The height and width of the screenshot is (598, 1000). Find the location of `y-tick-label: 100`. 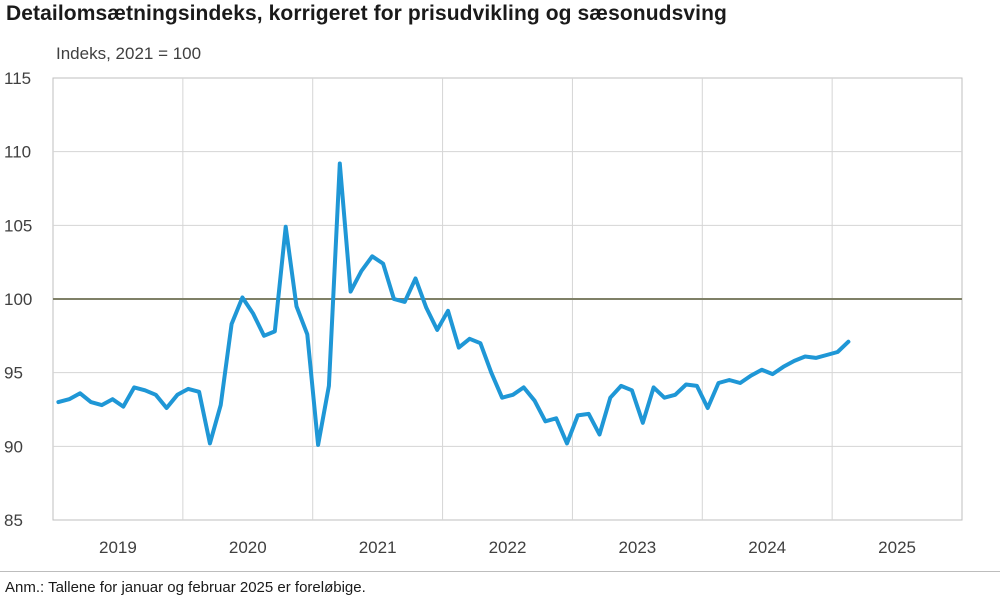

y-tick-label: 100 is located at coordinates (18, 299).